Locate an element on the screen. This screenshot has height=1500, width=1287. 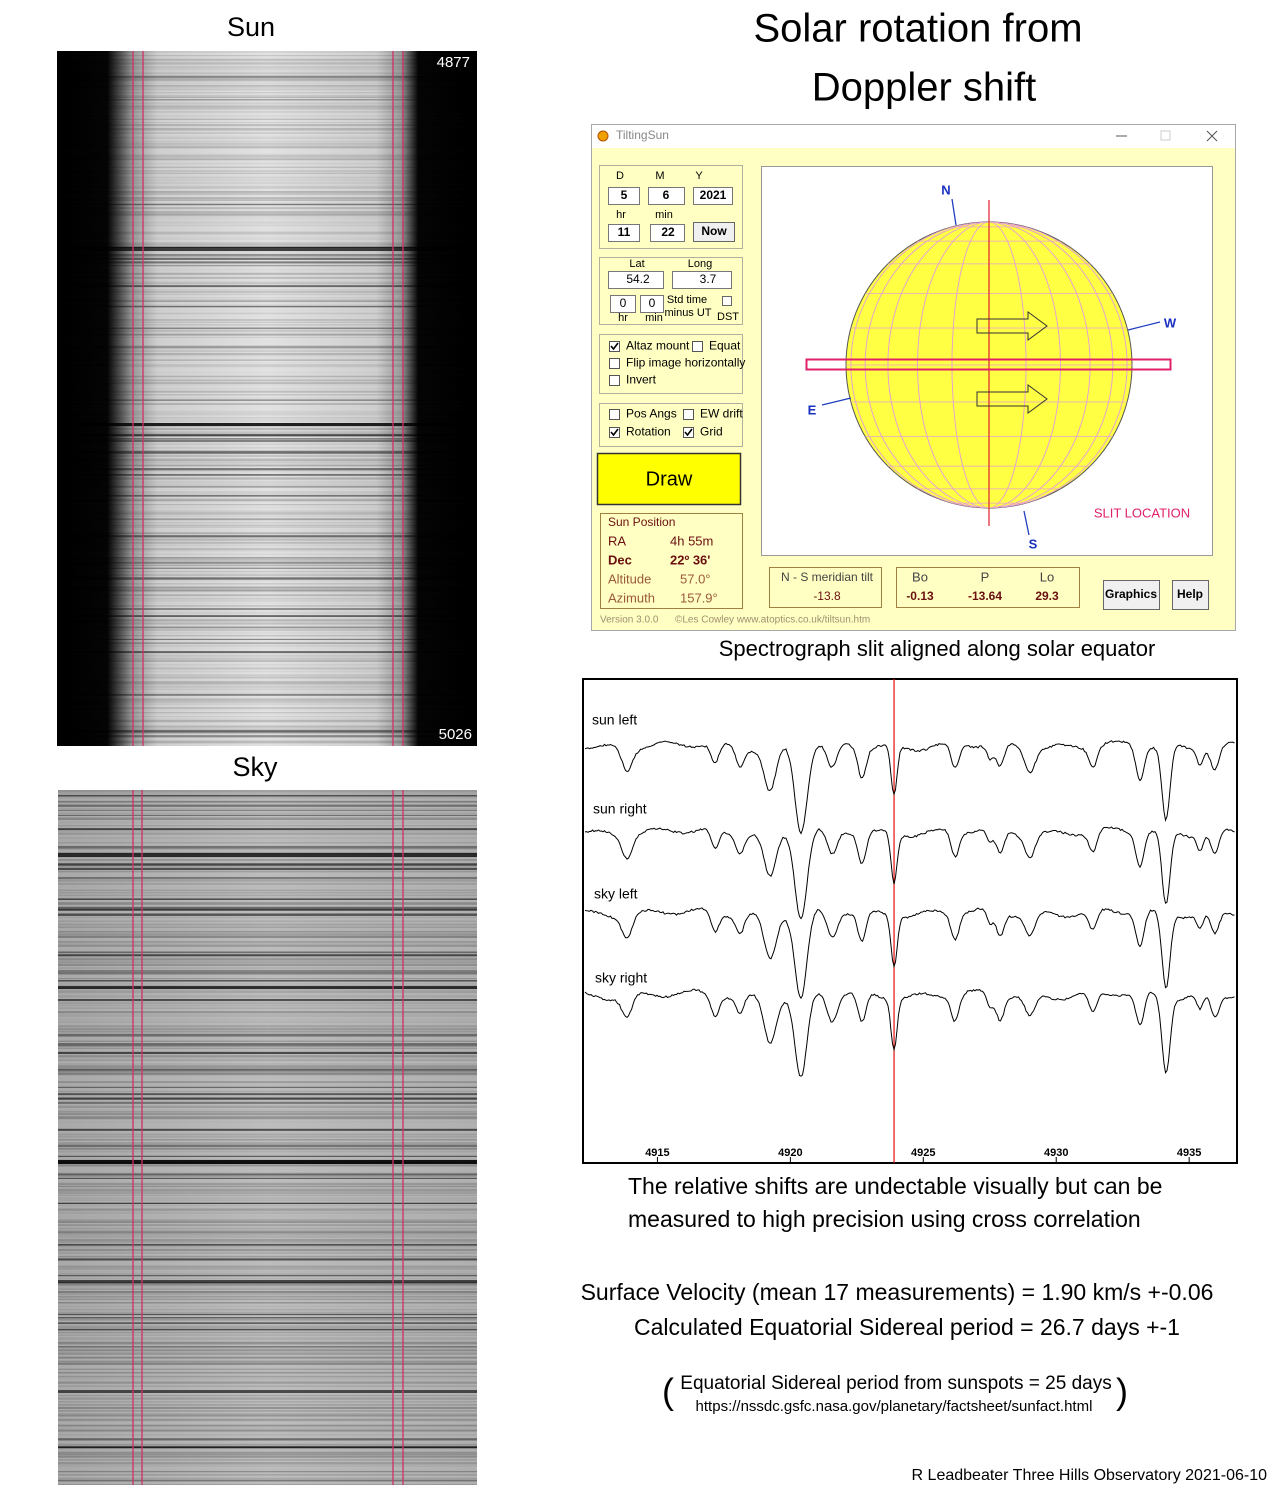
close-button is located at coordinates (1212, 136).